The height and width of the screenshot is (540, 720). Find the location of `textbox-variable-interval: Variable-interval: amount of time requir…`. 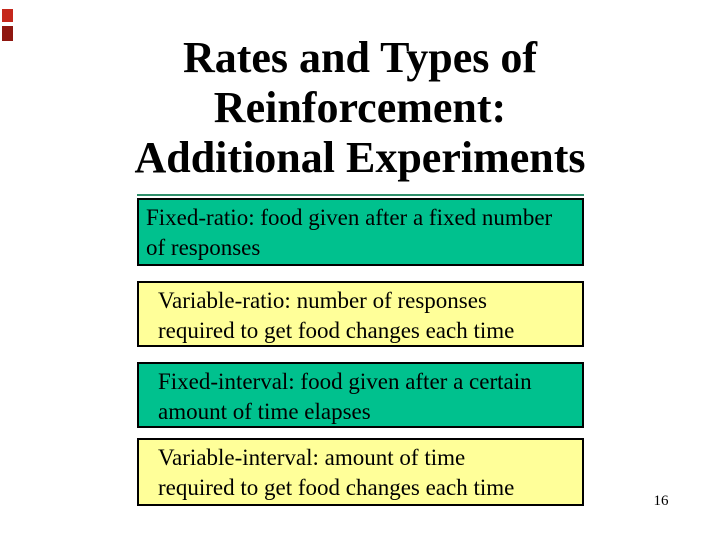

textbox-variable-interval: Variable-interval: amount of time requir… is located at coordinates (360, 472).